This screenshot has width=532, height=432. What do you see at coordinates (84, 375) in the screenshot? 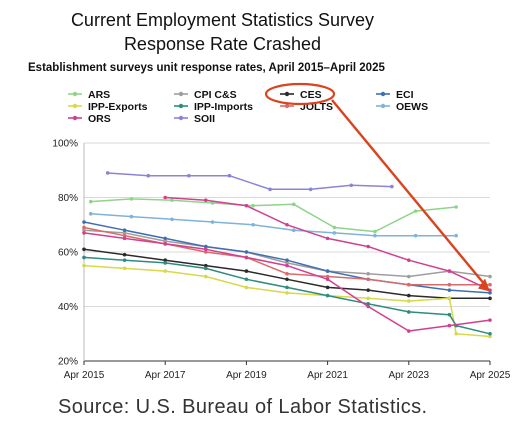
I see `x-tick-label: Apr 2015` at bounding box center [84, 375].